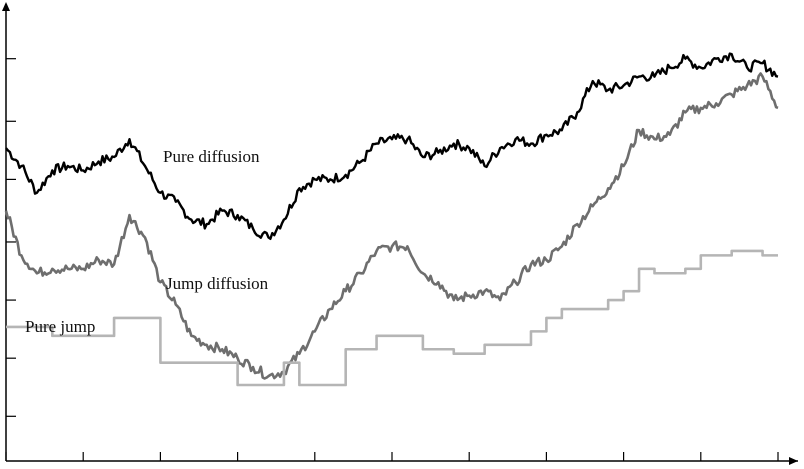 This screenshot has width=804, height=469. What do you see at coordinates (147, 241) in the screenshot?
I see `chart-annotation-layer: Pure diffusion Jump diffusion Pure jump` at bounding box center [147, 241].